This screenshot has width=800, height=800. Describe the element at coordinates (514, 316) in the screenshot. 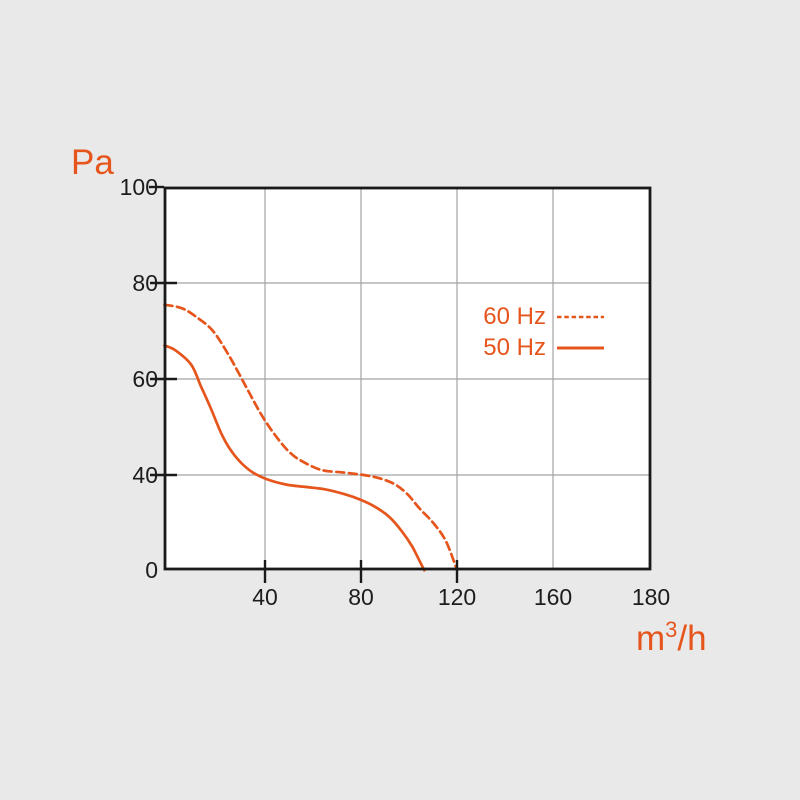

I see `legend-60hz-label: 60 Hz` at that location.